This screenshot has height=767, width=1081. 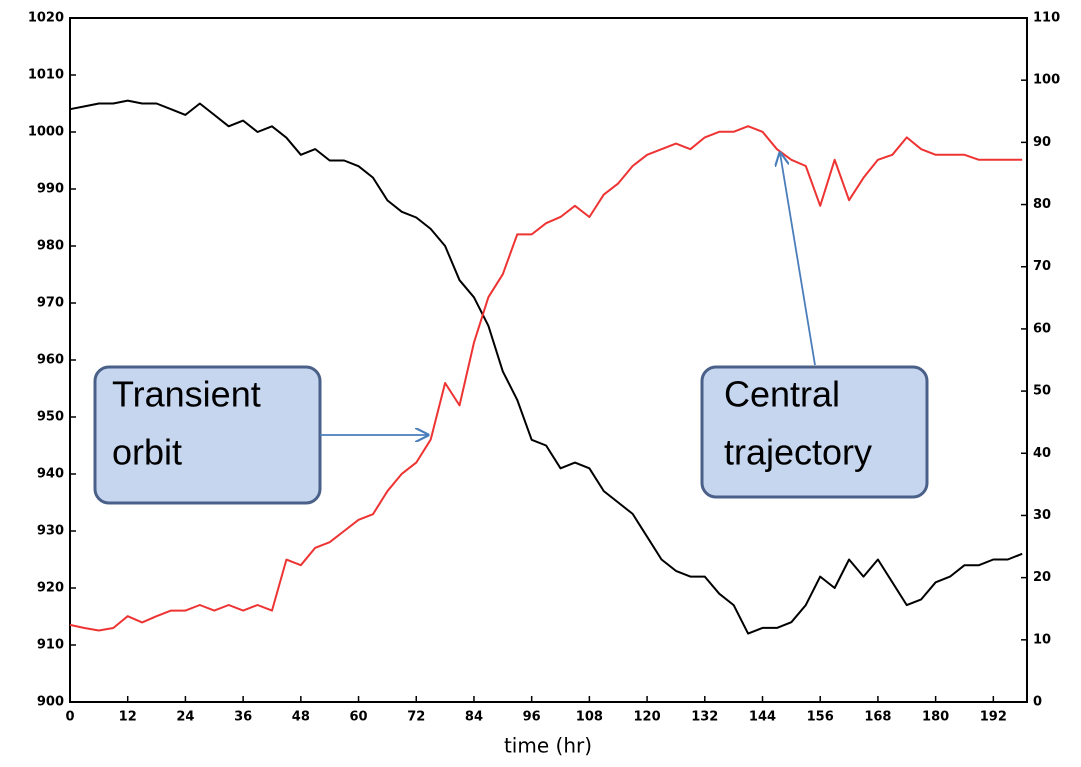 I want to click on y2-tick-label: 20, so click(x=1042, y=577).